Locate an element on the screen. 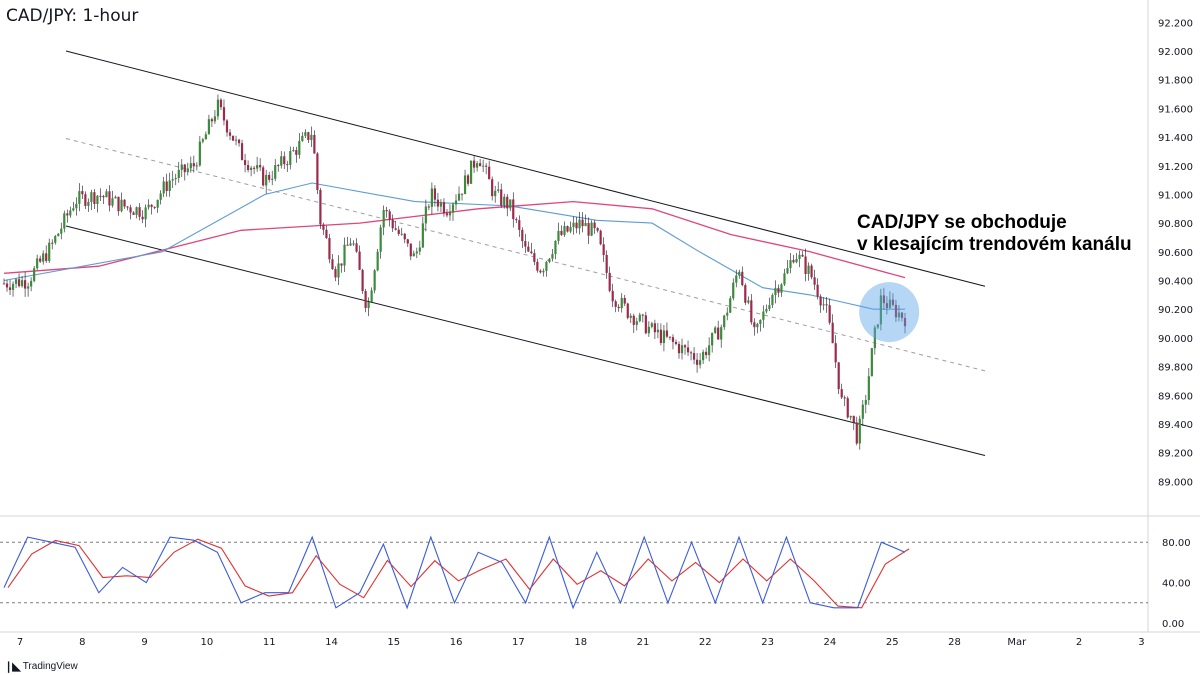  oscillator-tick-label: 40.00 is located at coordinates (1176, 584).